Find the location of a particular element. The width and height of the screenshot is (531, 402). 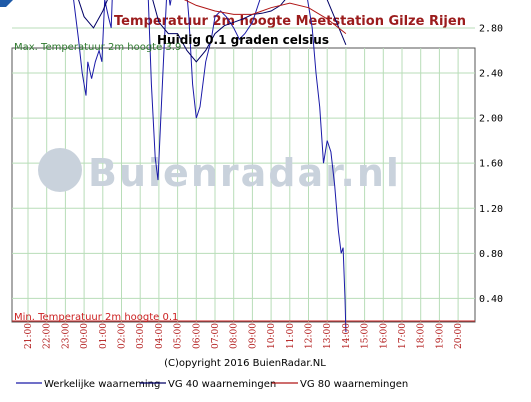

legend-label: VG 40 waarnemingen is located at coordinates (222, 384).